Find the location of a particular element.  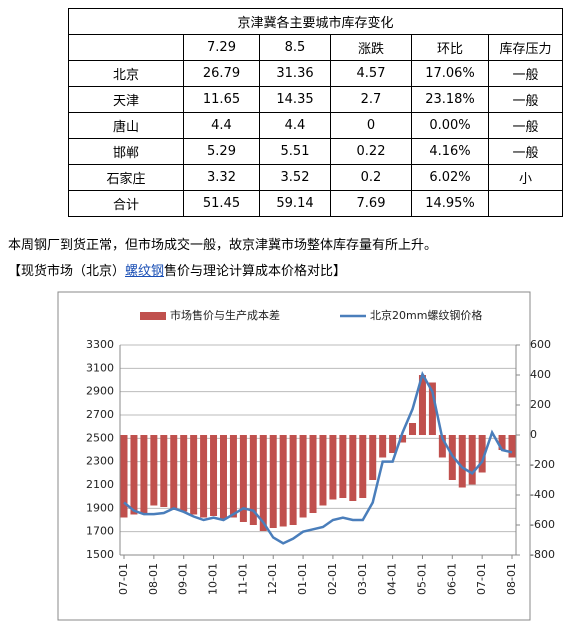

x-tick-label: 05-01 is located at coordinates (421, 579).